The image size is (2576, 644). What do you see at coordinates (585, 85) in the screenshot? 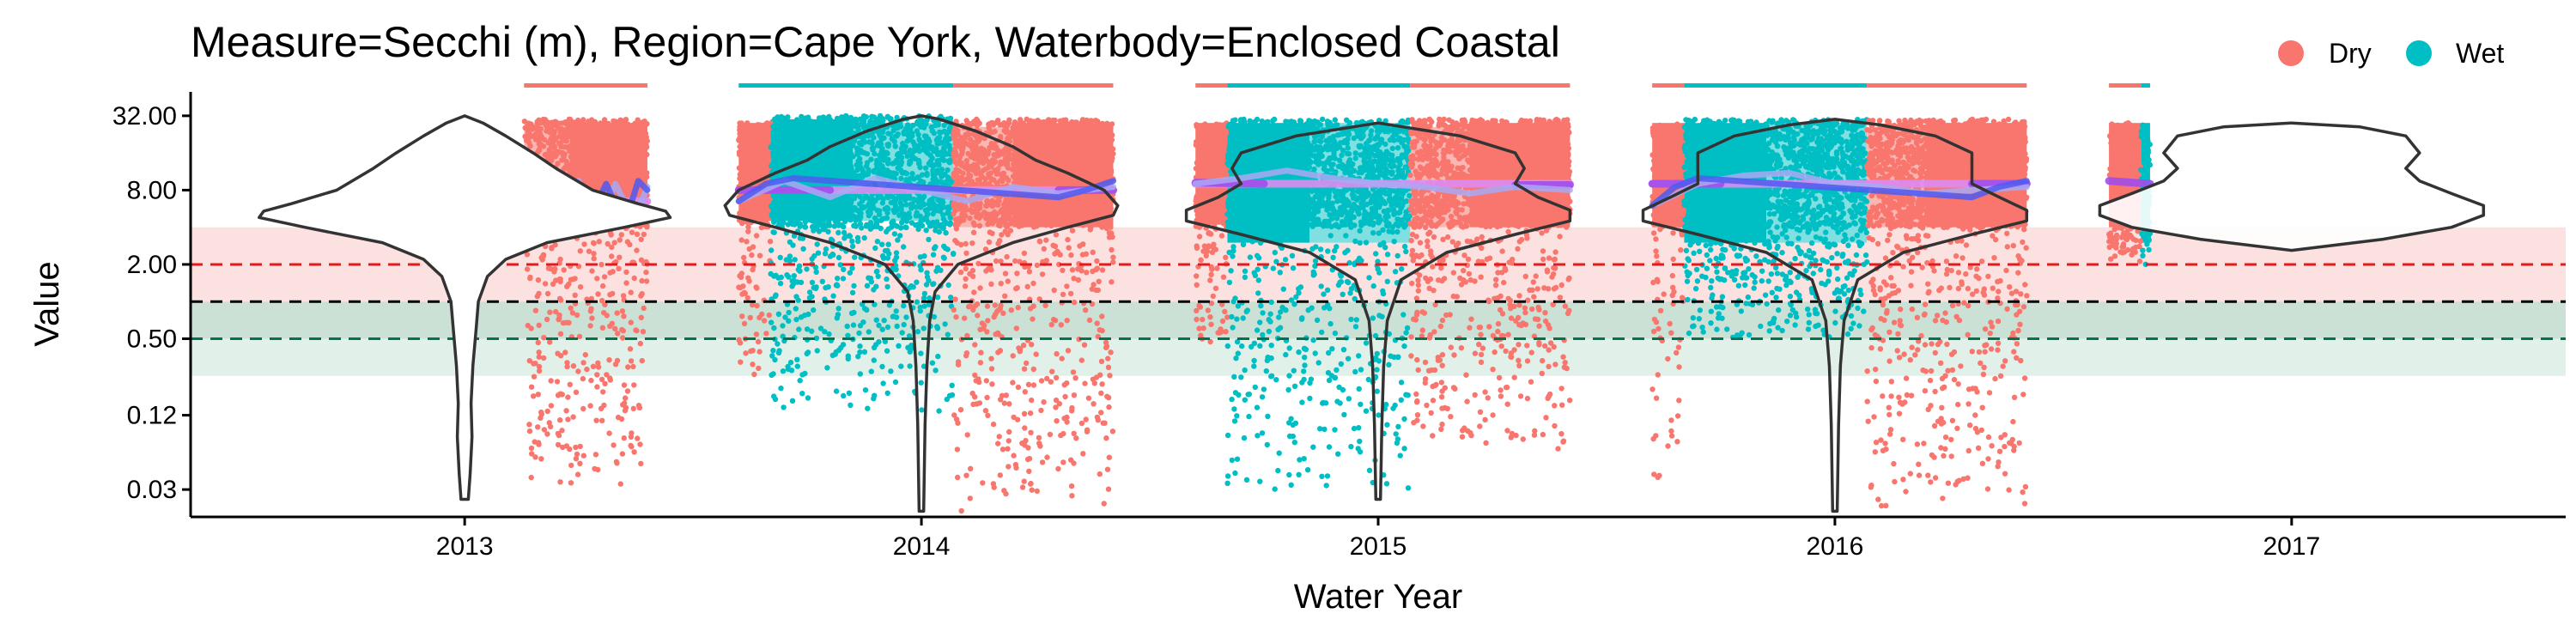
I see `season-bar-dry` at bounding box center [585, 85].